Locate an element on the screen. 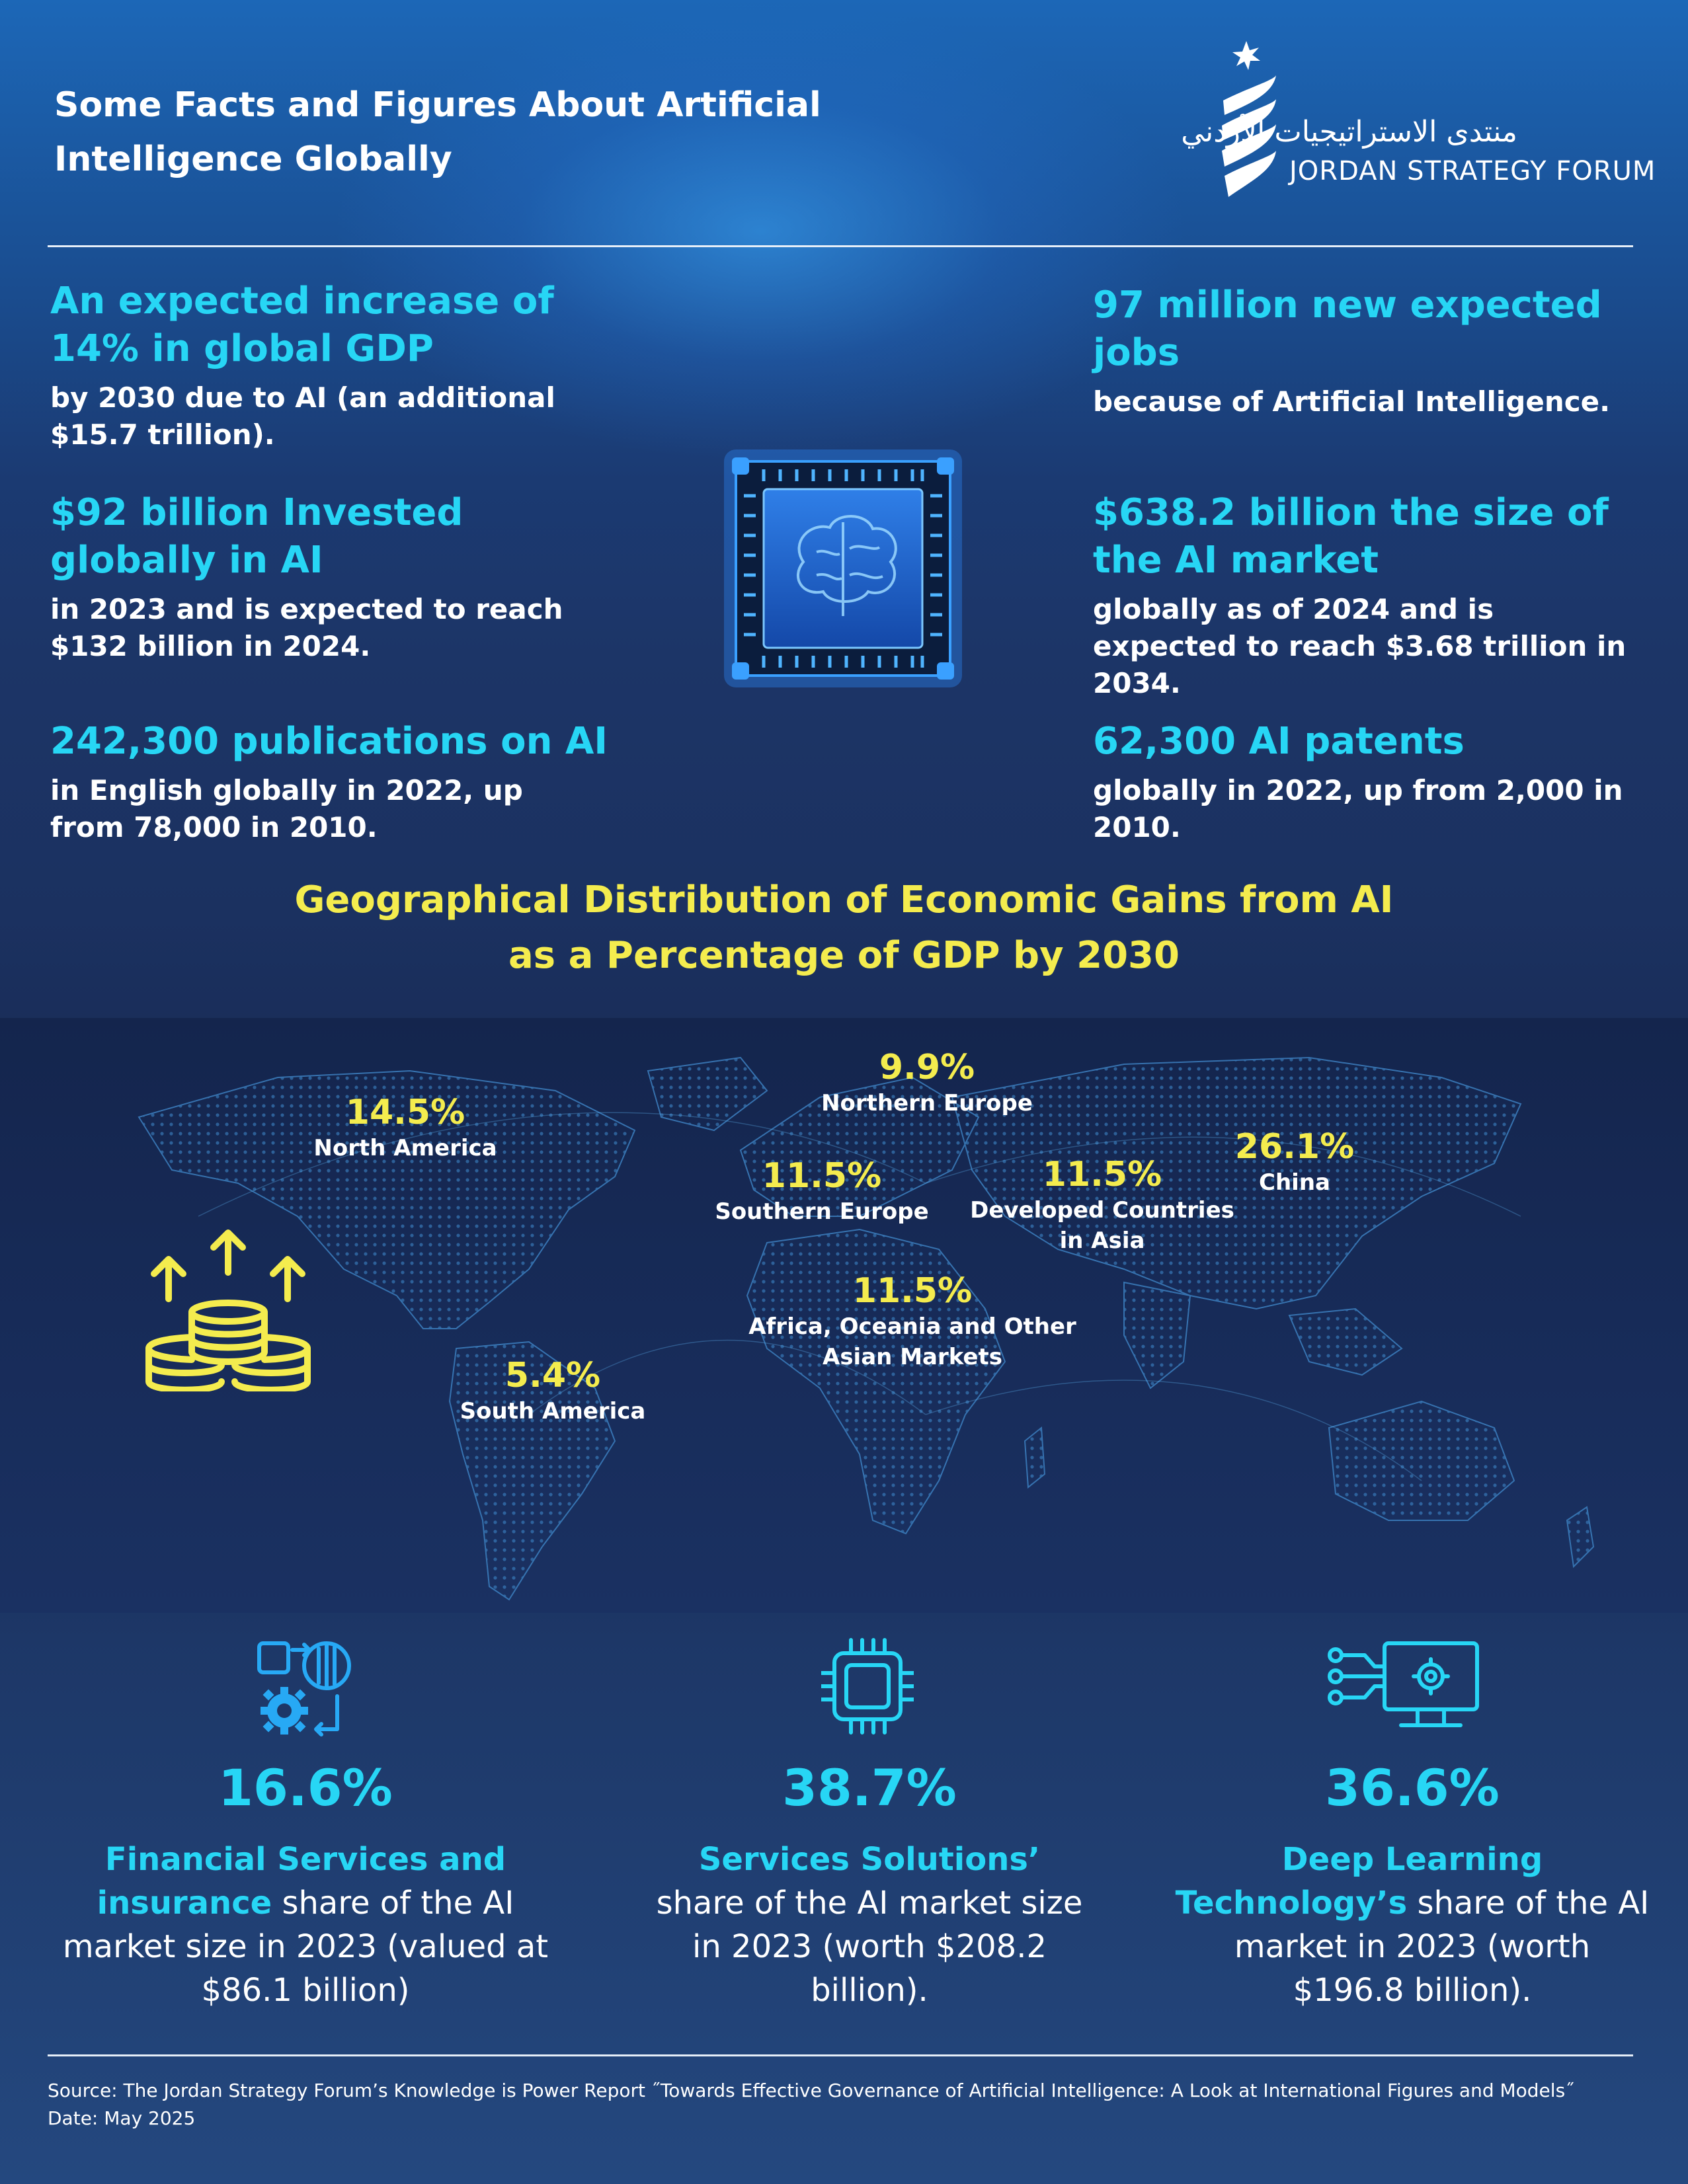 This screenshot has height=2184, width=1688. logo-mark-icon is located at coordinates (1249, 119).